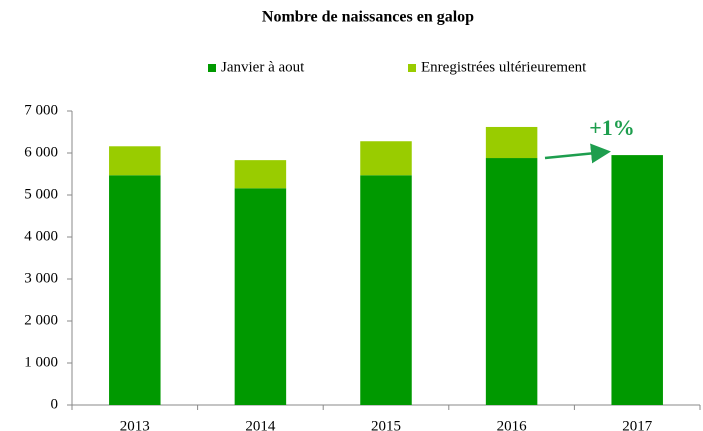 The width and height of the screenshot is (703, 431). What do you see at coordinates (386, 424) in the screenshot?
I see `x-tick-label: 2015` at bounding box center [386, 424].